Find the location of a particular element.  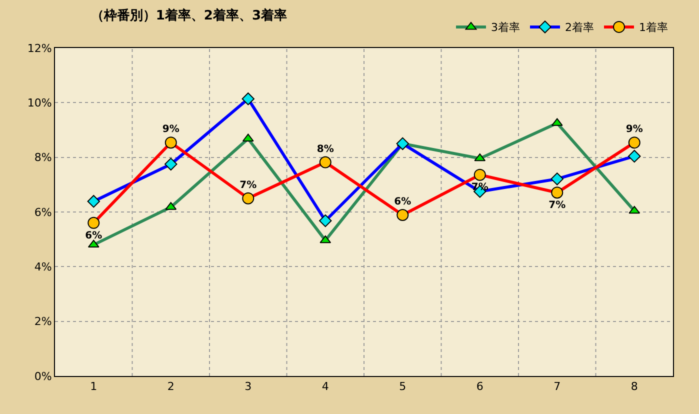

x-tick-label: 4 is located at coordinates (325, 387).